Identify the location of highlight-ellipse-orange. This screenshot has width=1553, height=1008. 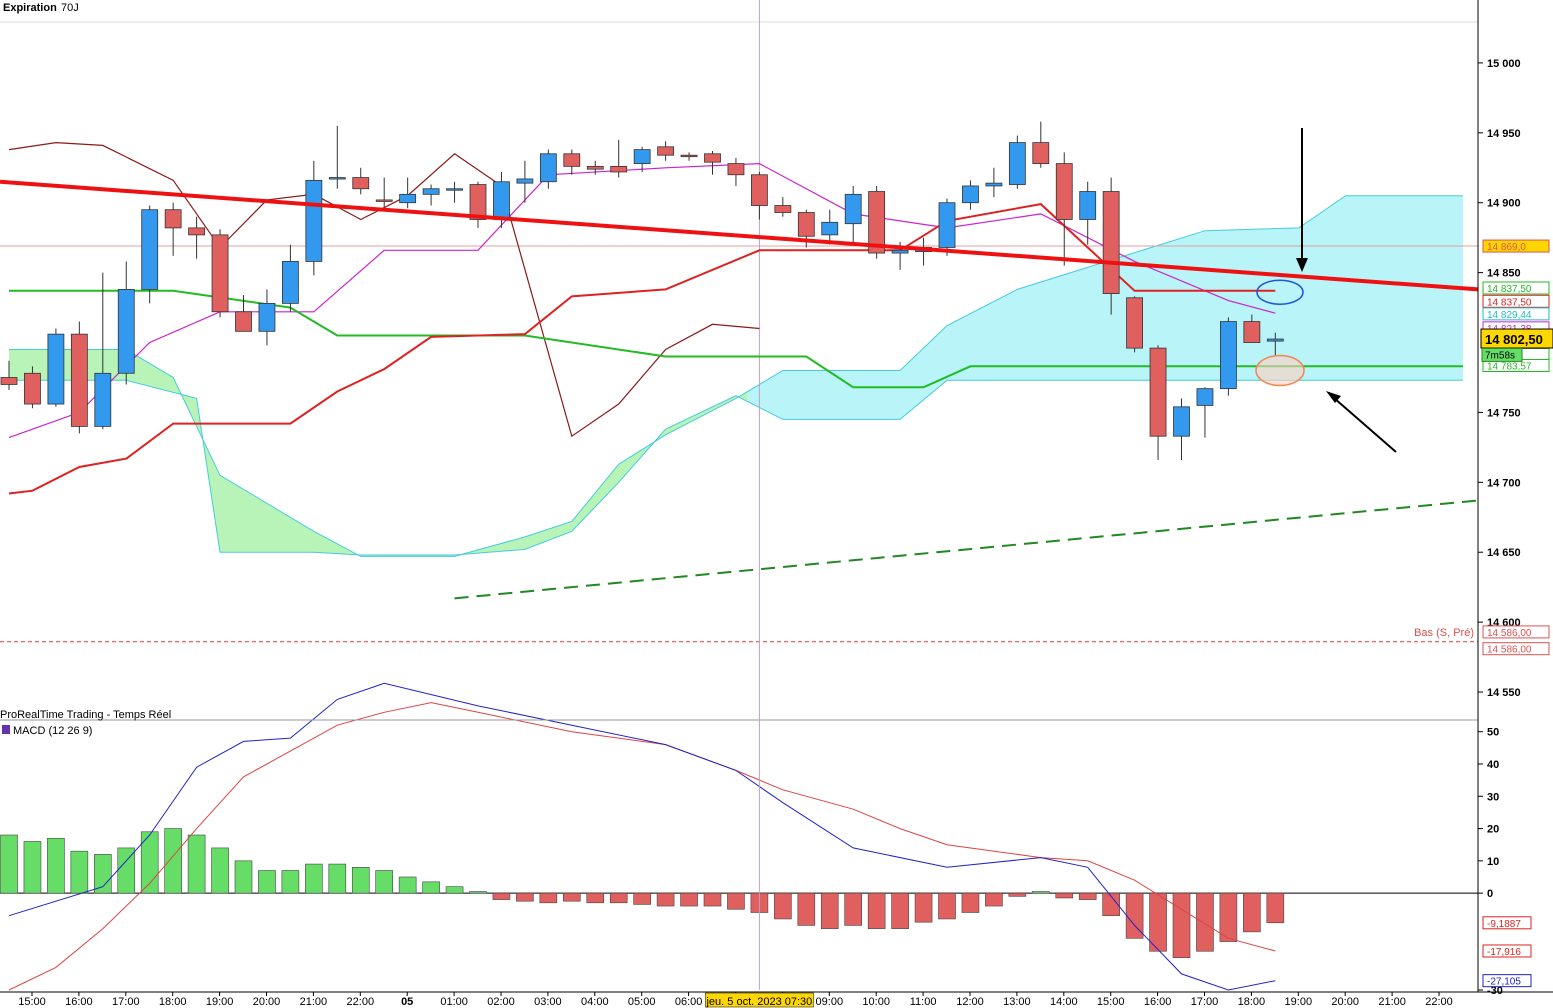
(1280, 370).